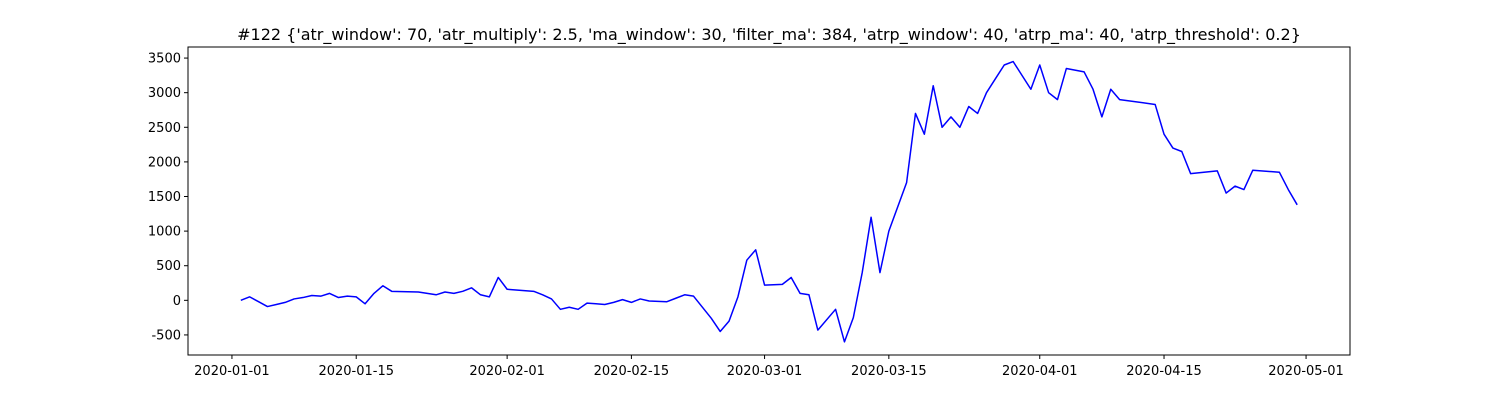 Image resolution: width=1500 pixels, height=400 pixels. I want to click on y-tick-label: 1000, so click(164, 232).